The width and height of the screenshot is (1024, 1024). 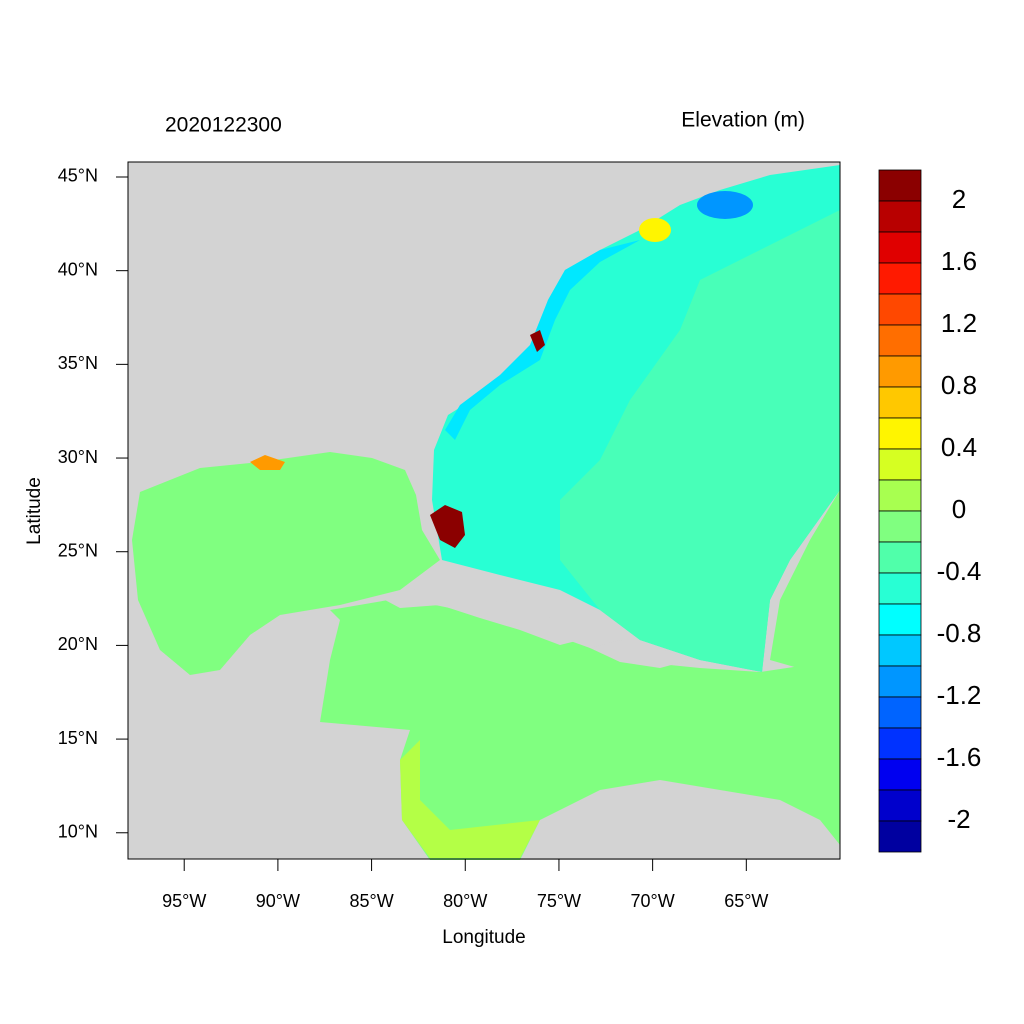 I want to click on y-tick-label: 45°N, so click(x=78, y=176).